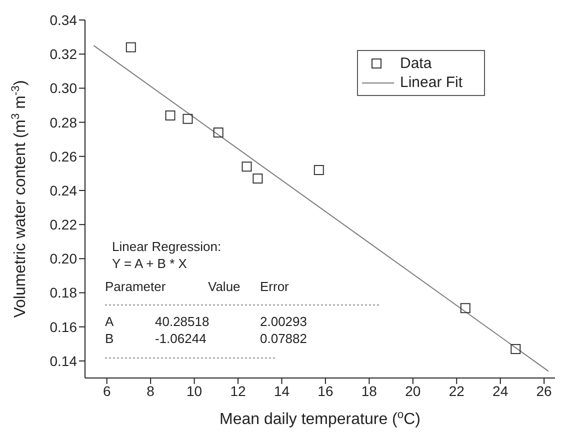  Describe the element at coordinates (369, 390) in the screenshot. I see `x-tick-label: 18` at that location.